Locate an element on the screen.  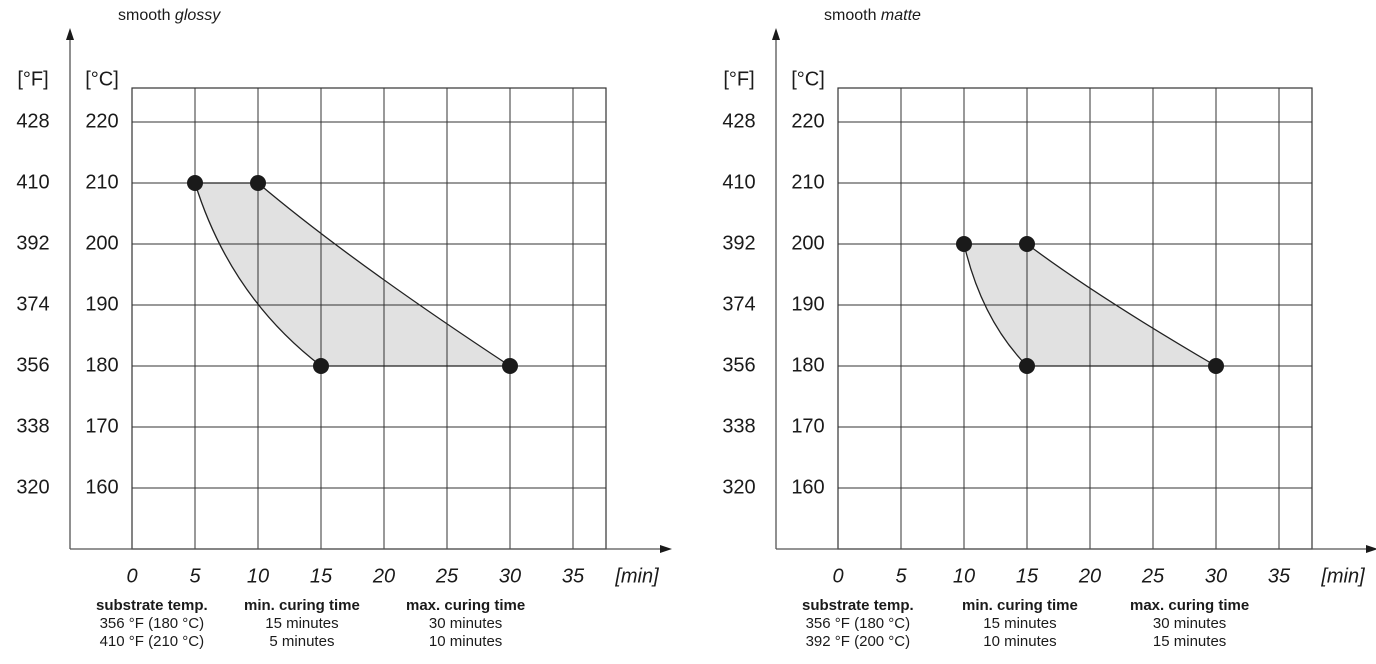
chart-title-emph: matte is located at coordinates (900, 15).